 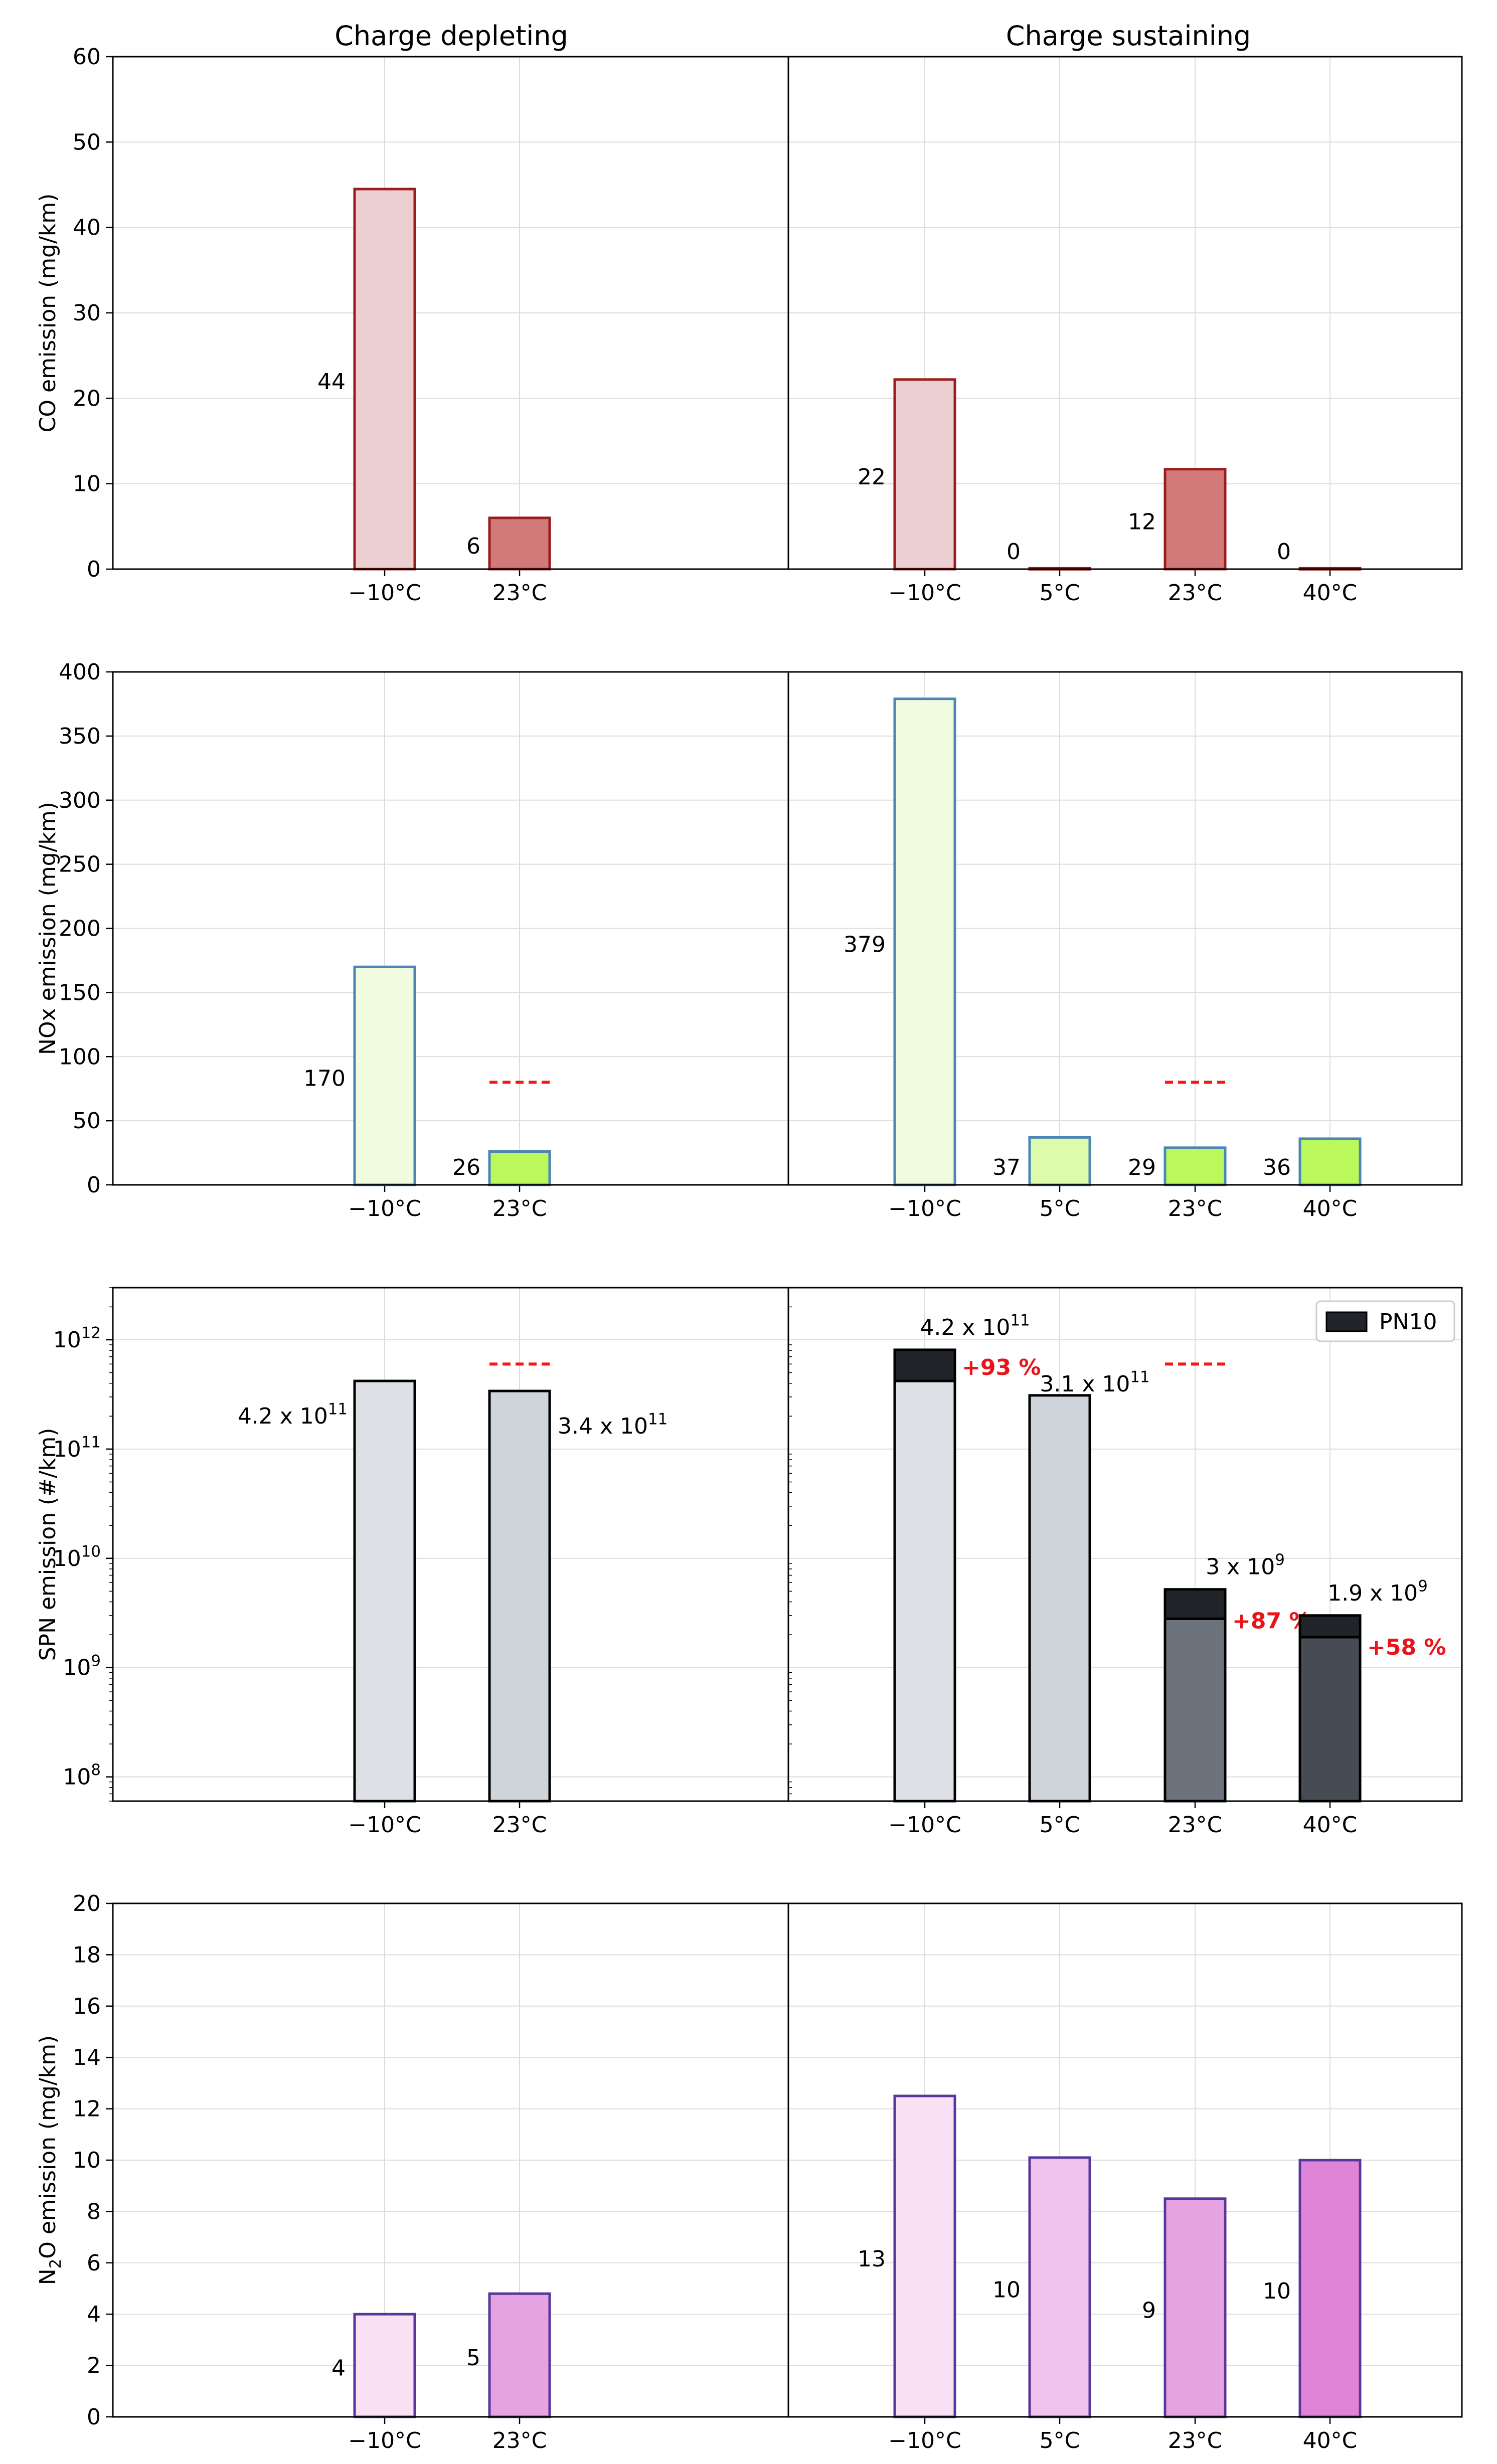 I want to click on column-title-charge-depleting: Charge depleting, so click(x=452, y=36).